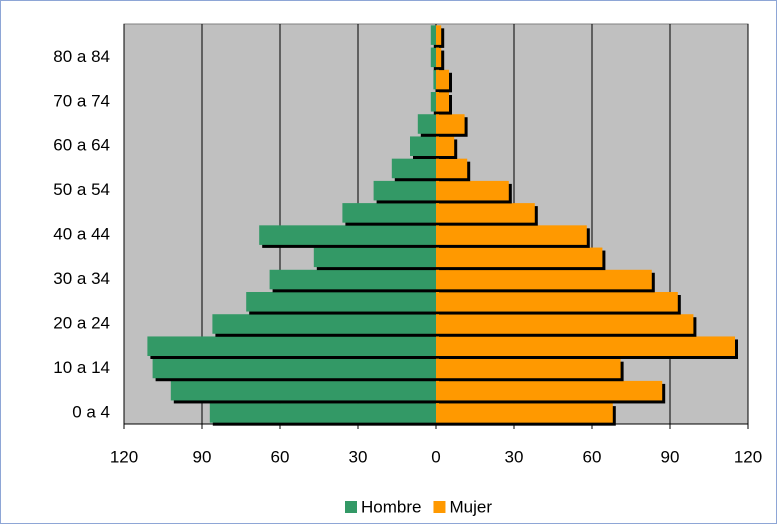 This screenshot has height=525, width=778. I want to click on x-tick-label: 0, so click(435, 456).